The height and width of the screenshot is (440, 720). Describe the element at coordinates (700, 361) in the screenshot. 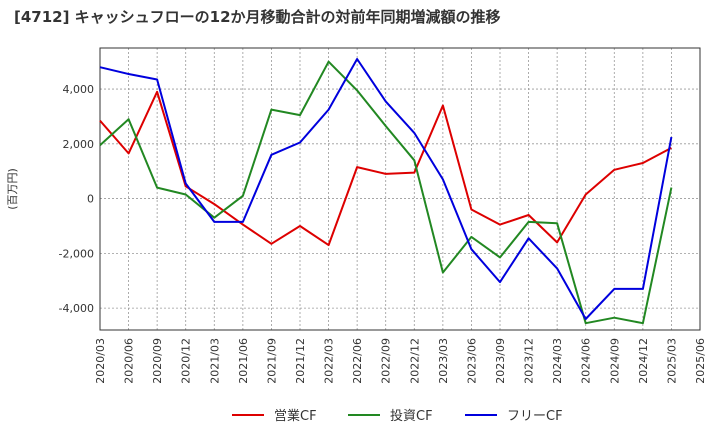

I see `x-tick-label: 2025/06` at that location.